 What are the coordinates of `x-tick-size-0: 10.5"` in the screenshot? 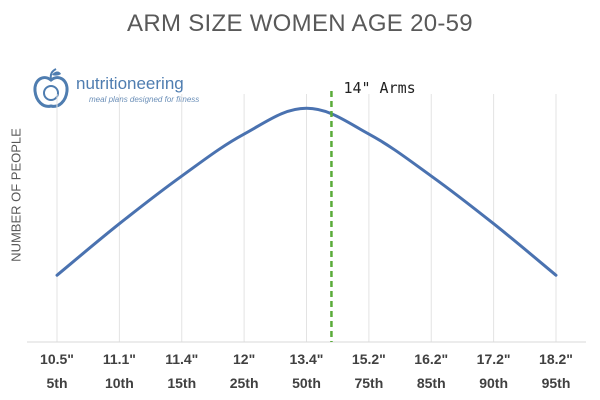 It's located at (57, 359).